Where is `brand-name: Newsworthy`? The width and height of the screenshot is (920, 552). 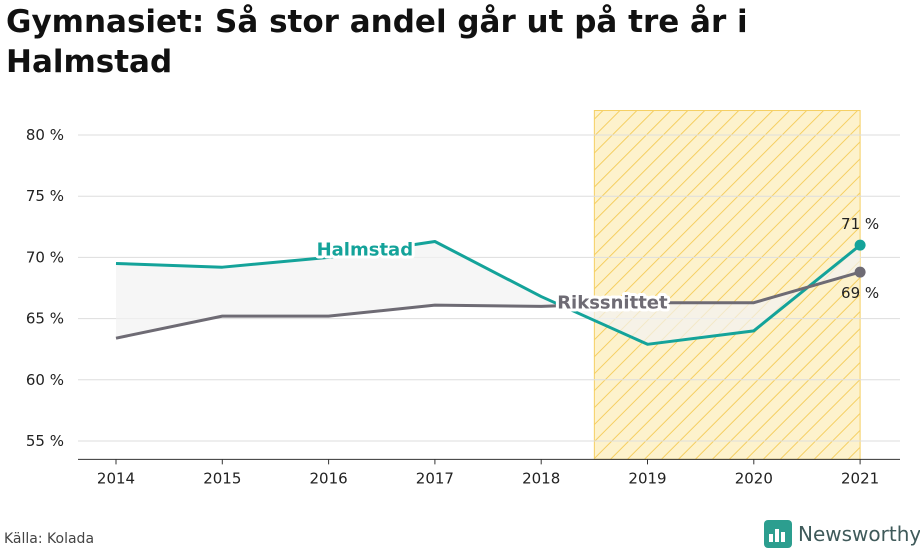
brand-name: Newsworthy is located at coordinates (859, 534).